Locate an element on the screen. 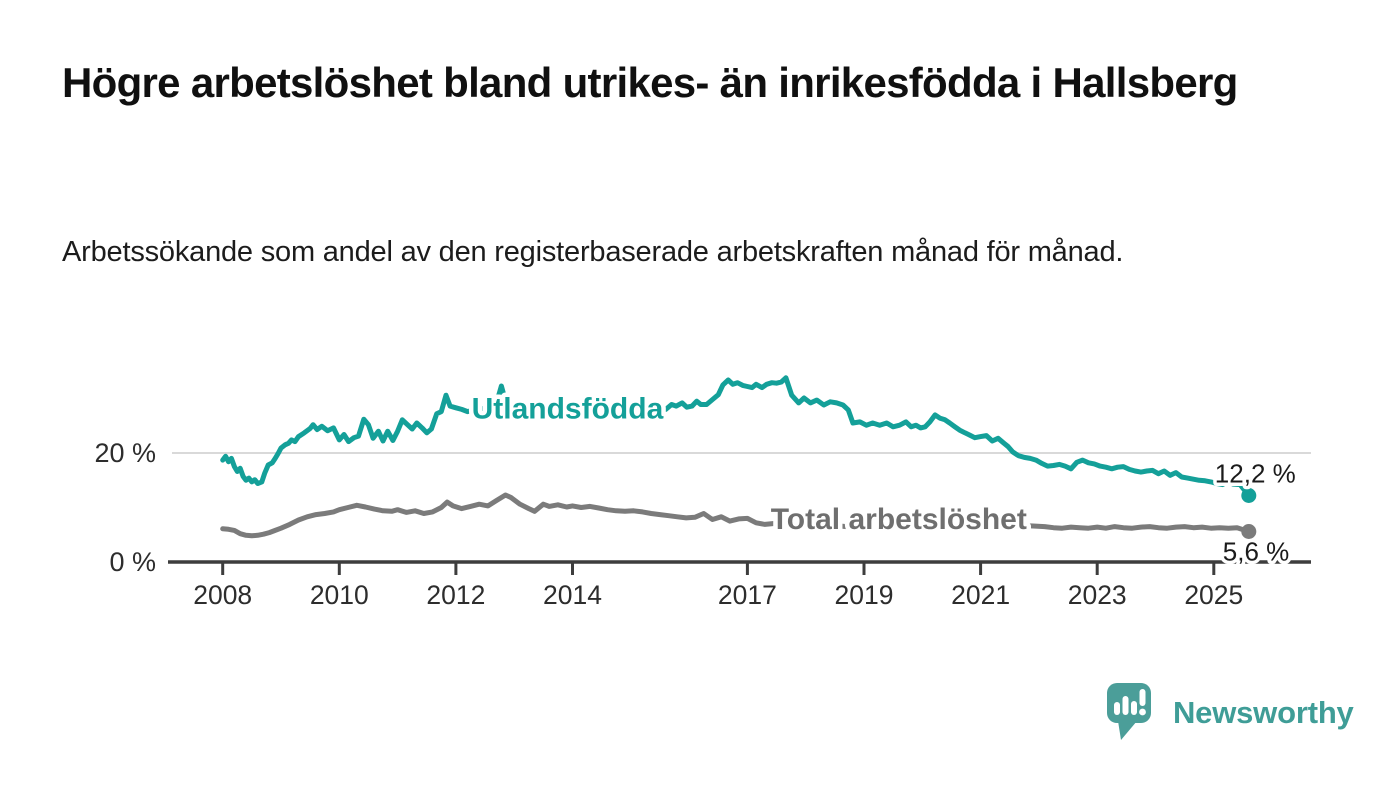  x-tick-label: 2021 is located at coordinates (980, 595).